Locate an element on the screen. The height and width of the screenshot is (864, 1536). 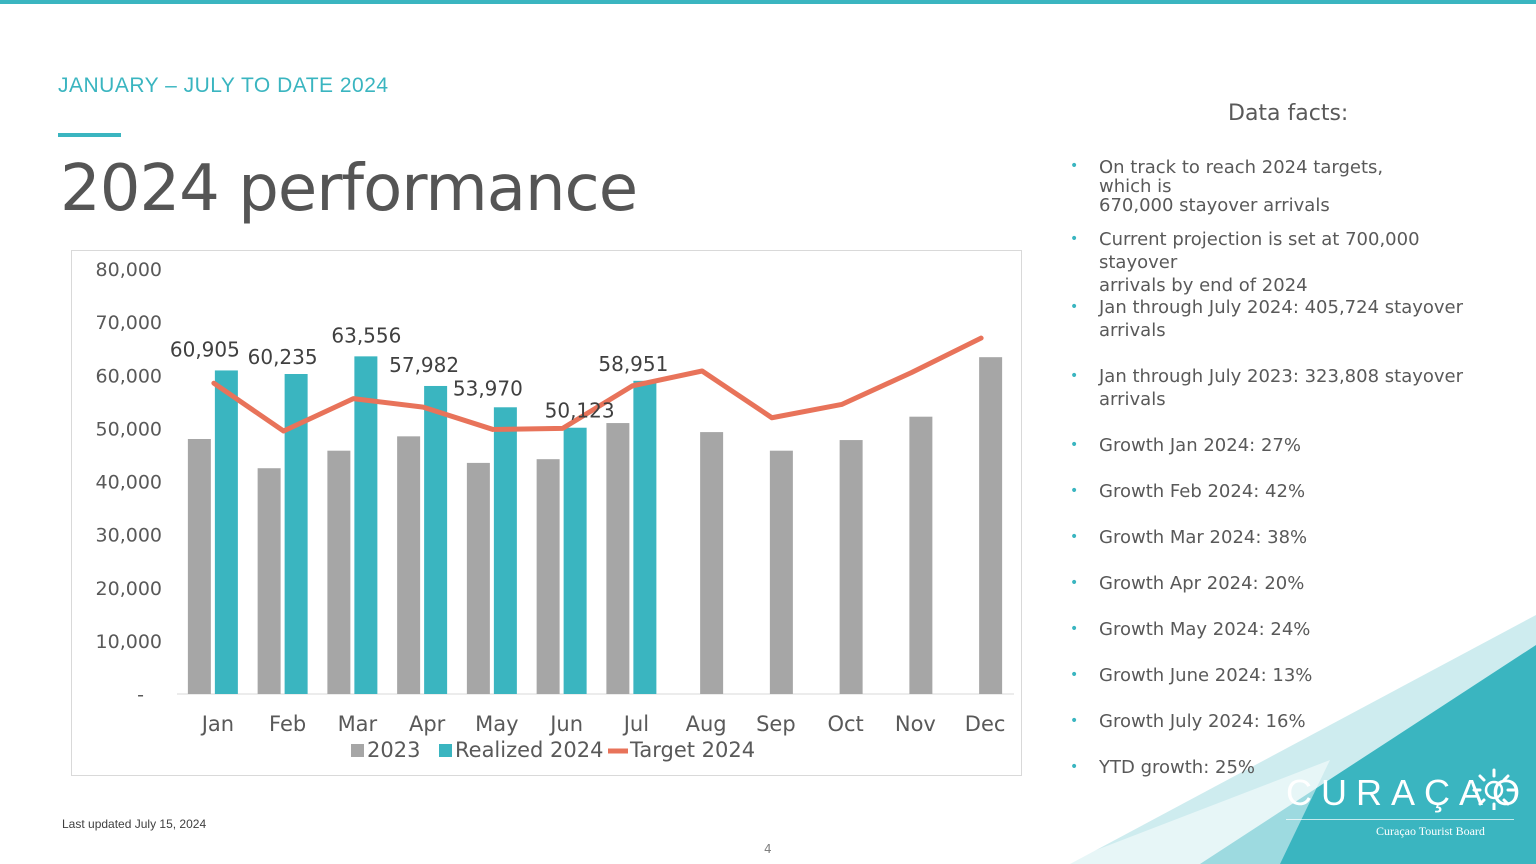
logo-rule is located at coordinates (1400, 819).